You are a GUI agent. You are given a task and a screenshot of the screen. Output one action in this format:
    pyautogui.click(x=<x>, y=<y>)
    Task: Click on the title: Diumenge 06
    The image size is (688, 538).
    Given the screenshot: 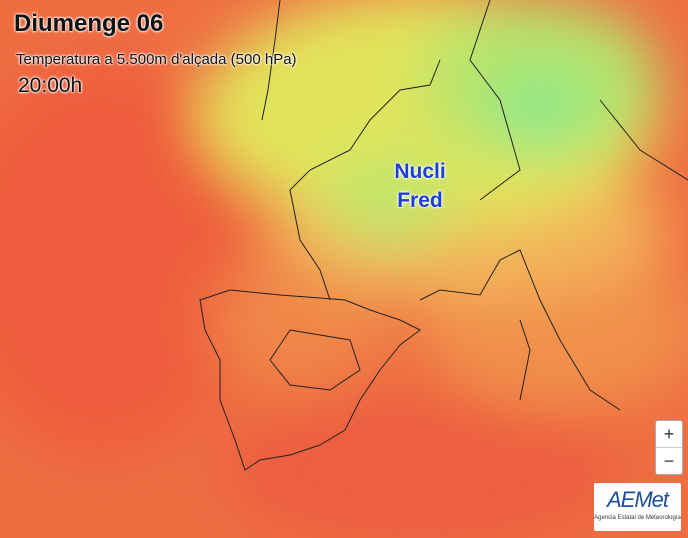 What is the action you would take?
    pyautogui.click(x=89, y=23)
    